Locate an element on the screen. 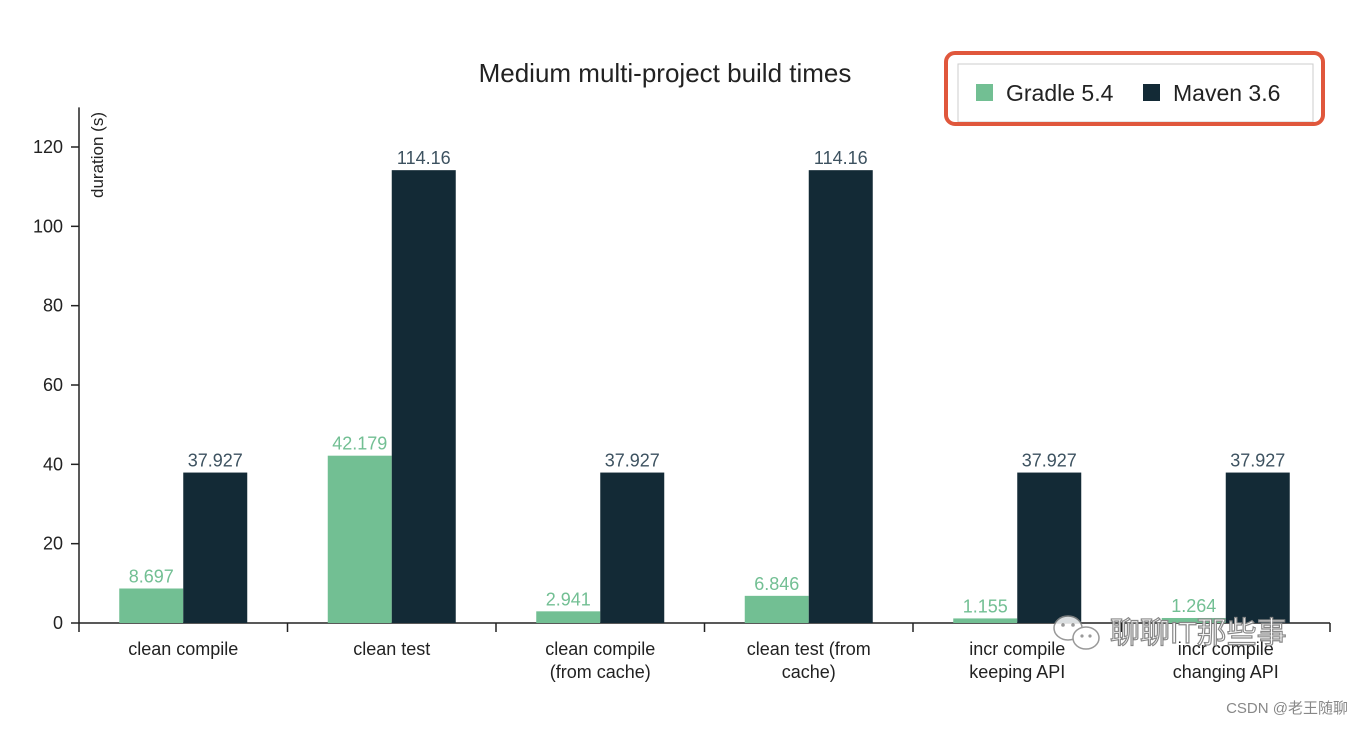  legend-highlight-box is located at coordinates (1134, 88).